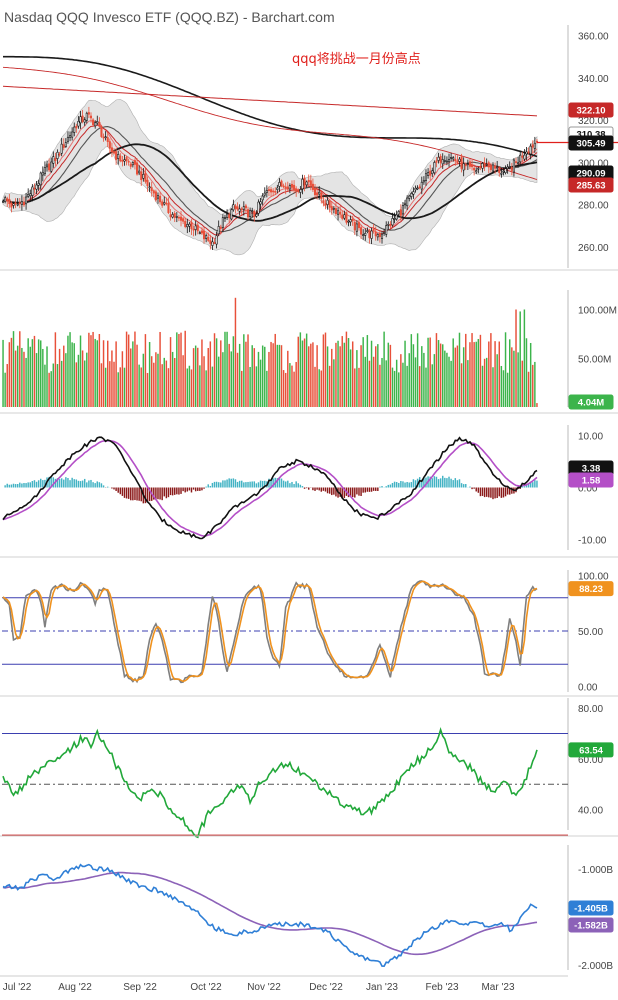 The image size is (618, 1000). Describe the element at coordinates (593, 163) in the screenshot. I see `y-tick-label: 300.00` at that location.